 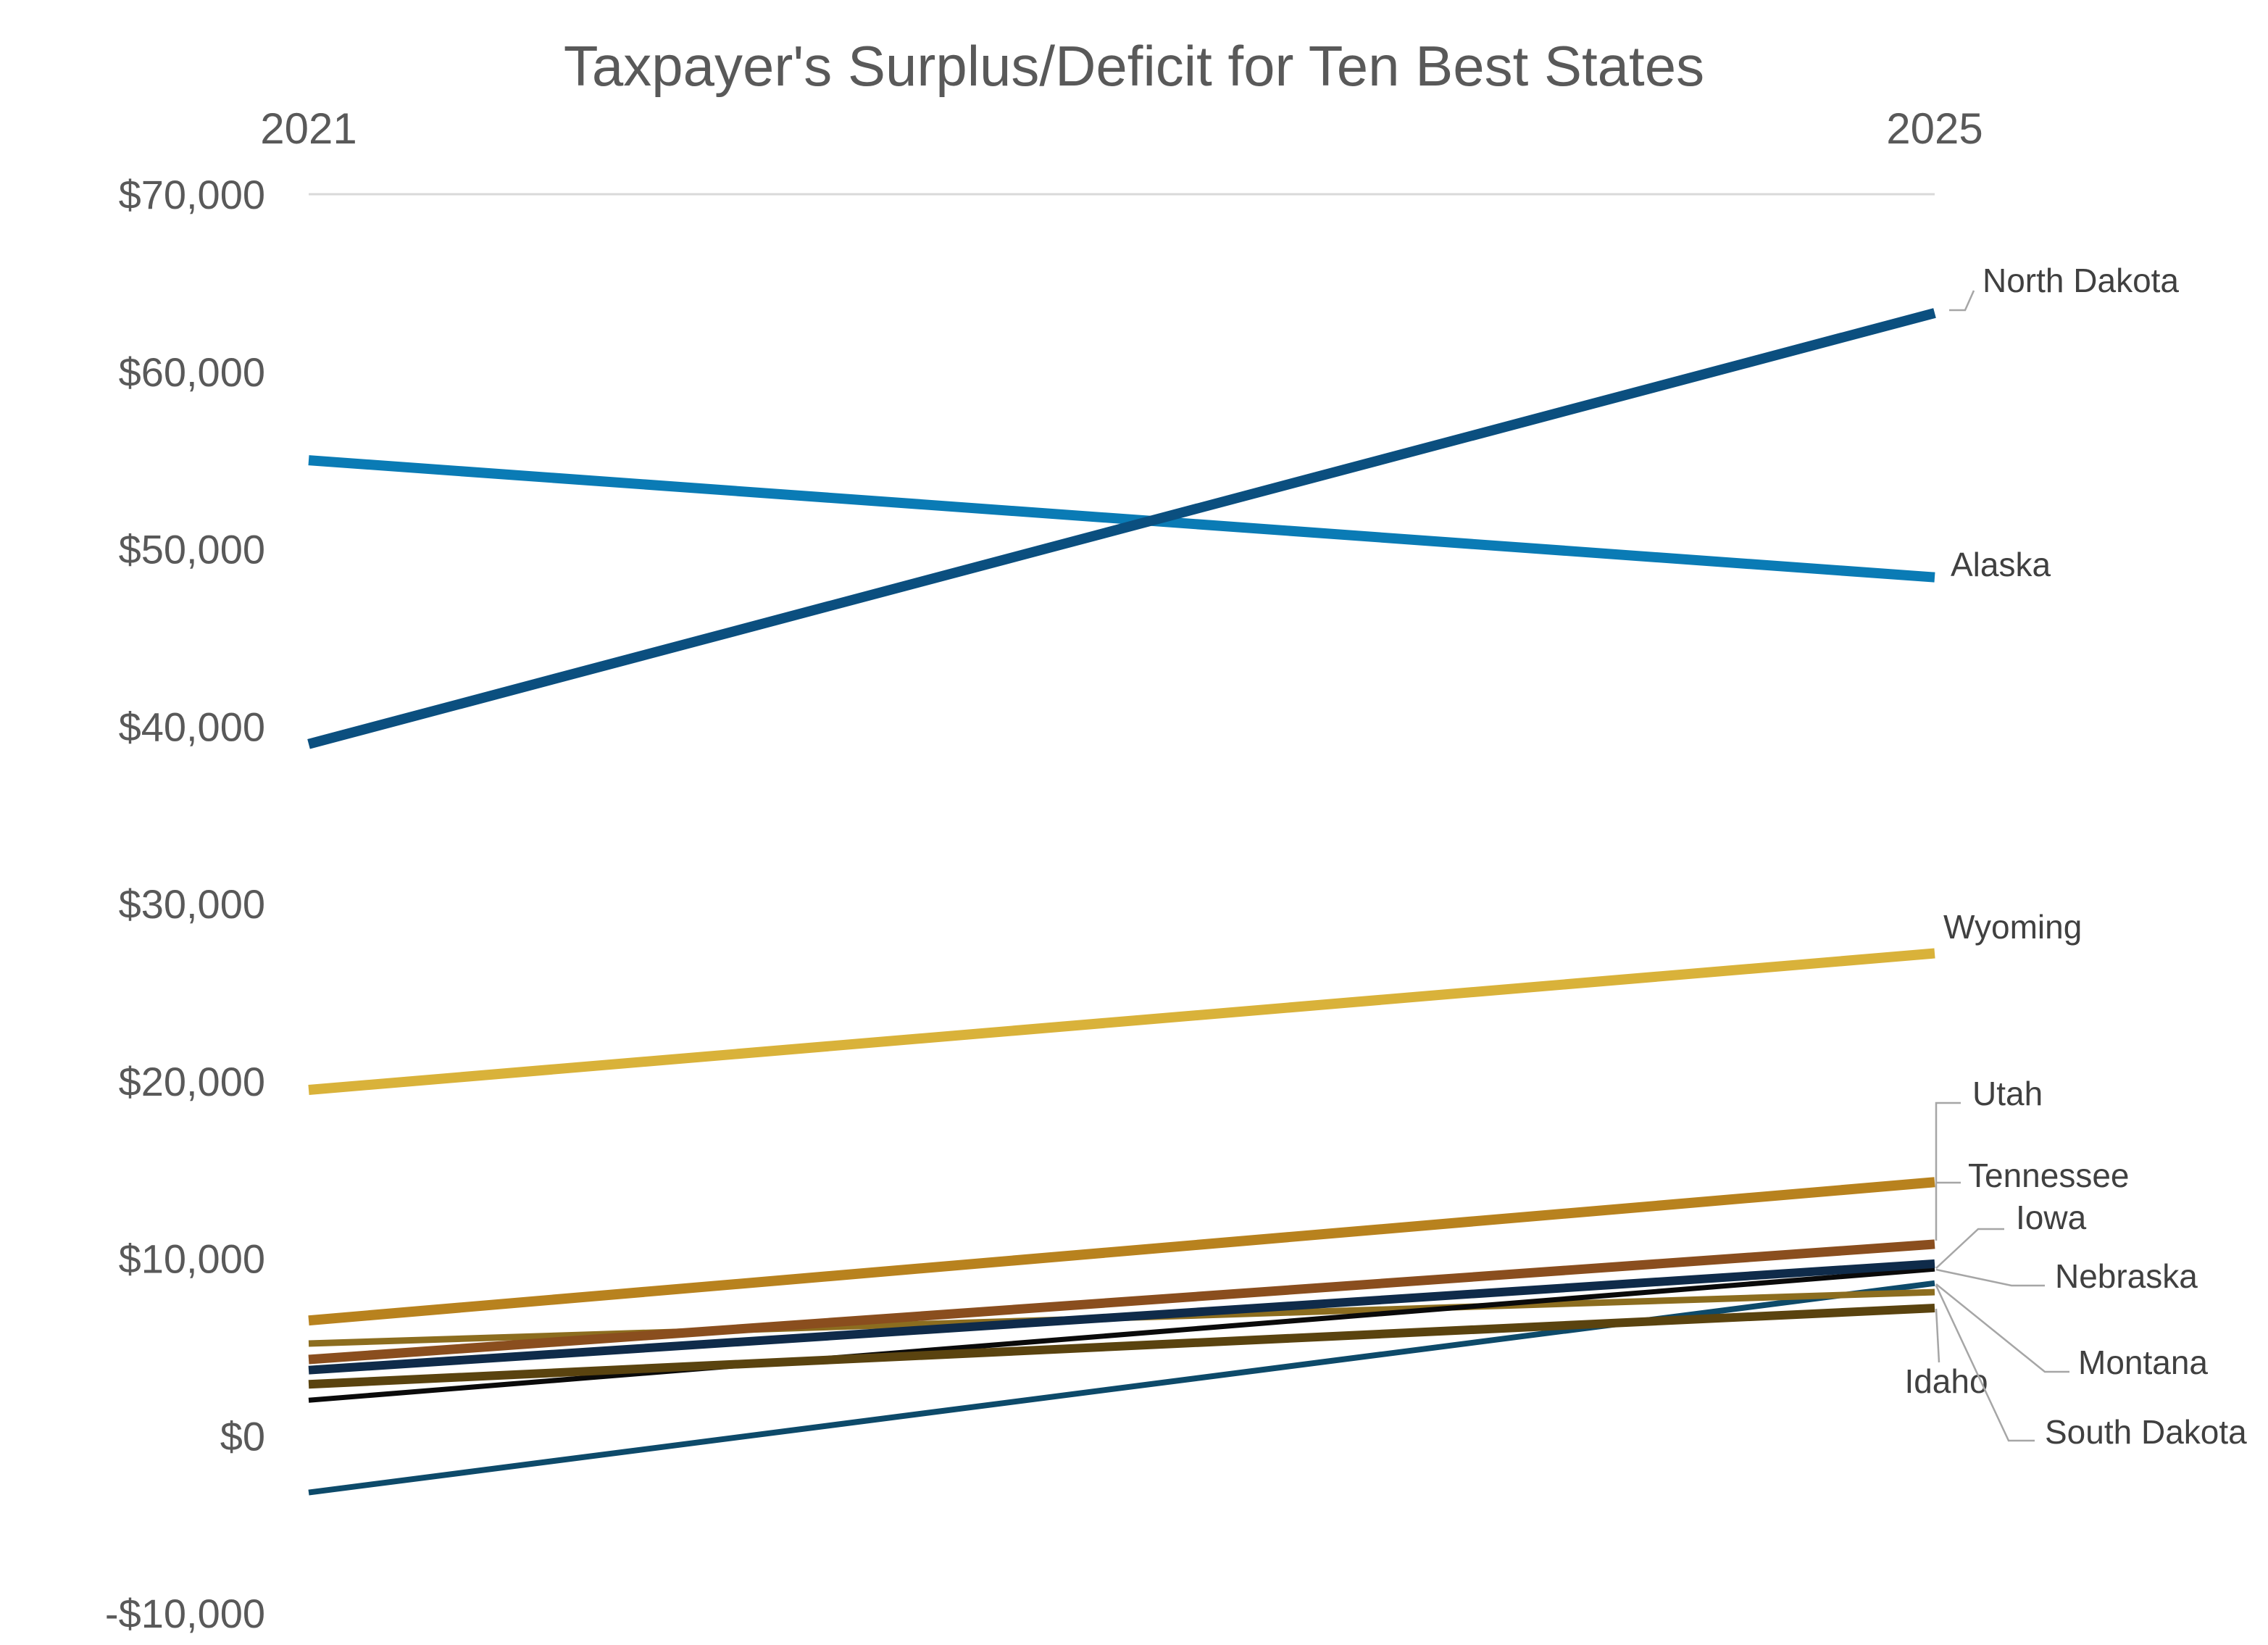 What do you see at coordinates (192, 194) in the screenshot?
I see `y-tick-label: $70,000` at bounding box center [192, 194].